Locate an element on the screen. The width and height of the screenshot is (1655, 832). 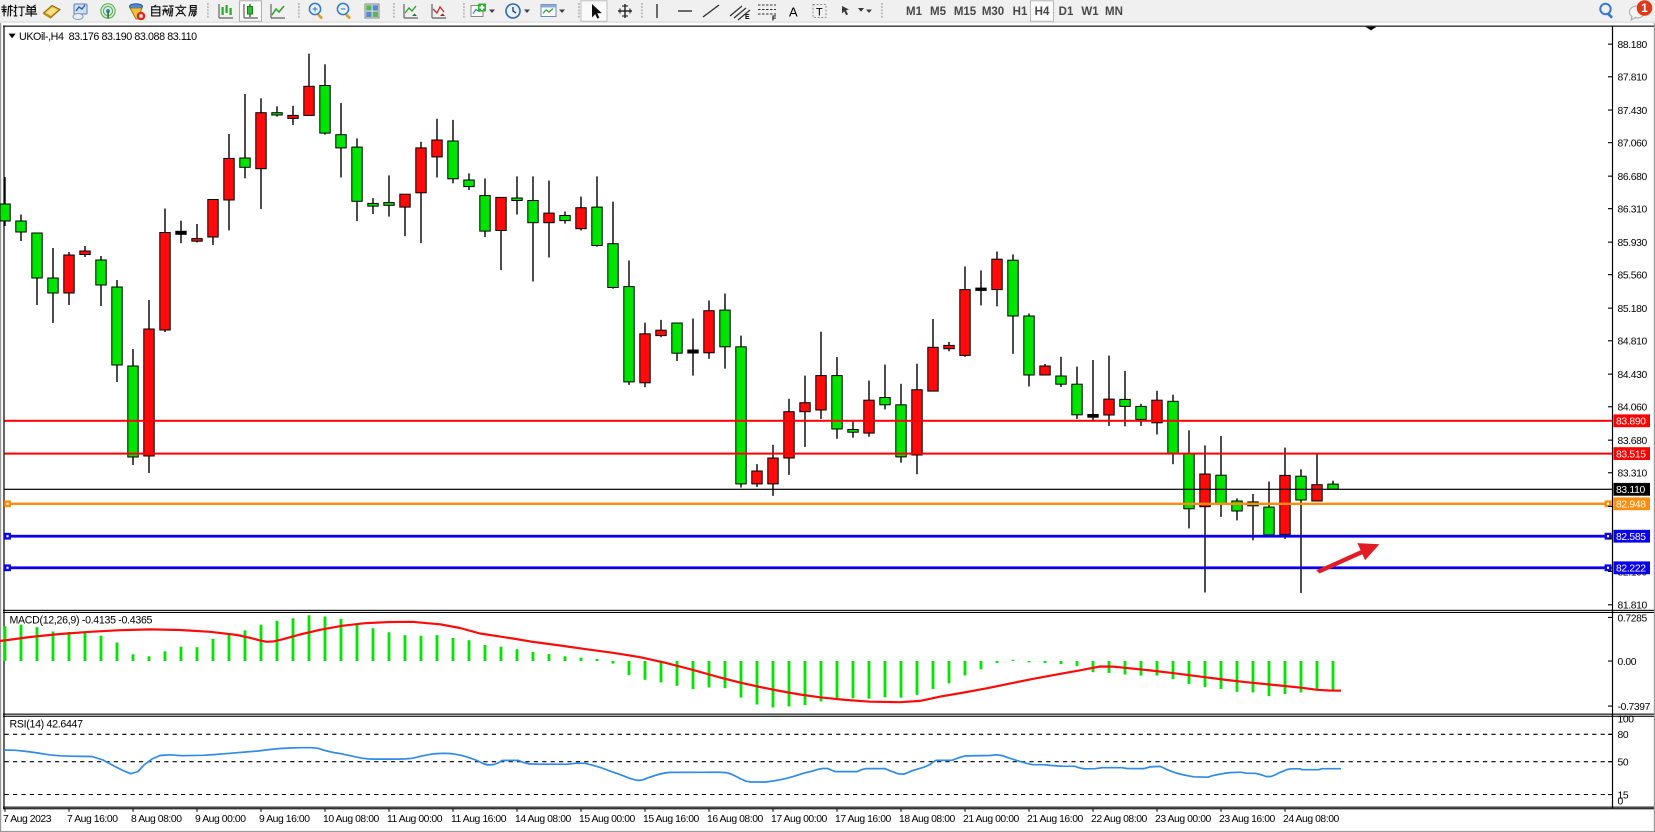
svg-text: 8 Aug 08:00 is located at coordinates (156, 819).